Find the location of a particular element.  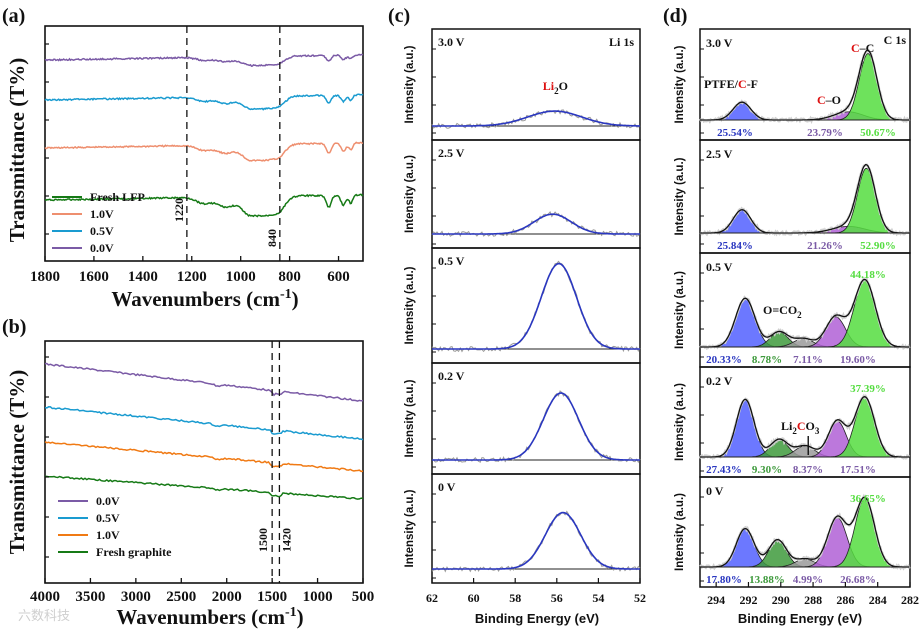

panel-a-xtick-label-800: 800 is located at coordinates (289, 277).